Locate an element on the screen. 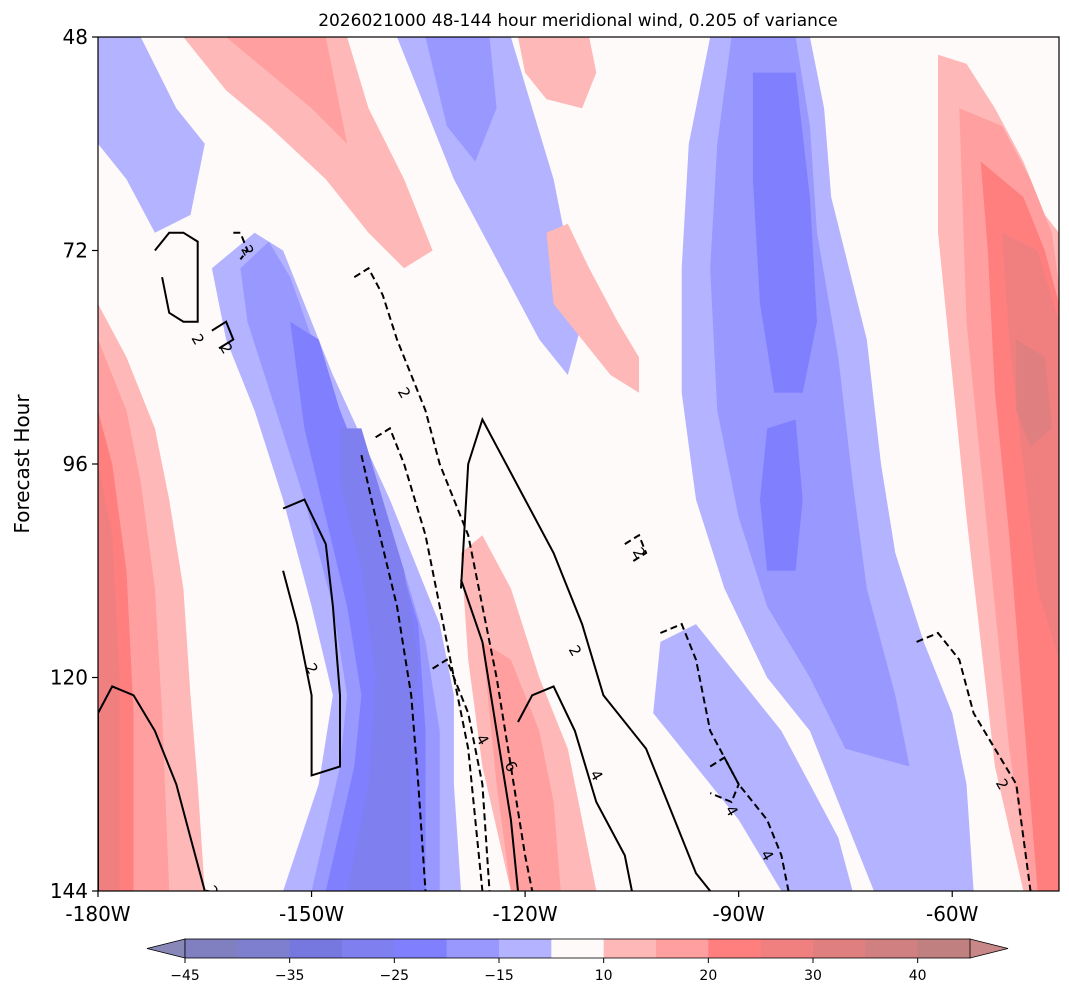 The width and height of the screenshot is (1069, 997). colorbar-tick-label--15: −15 is located at coordinates (499, 976).